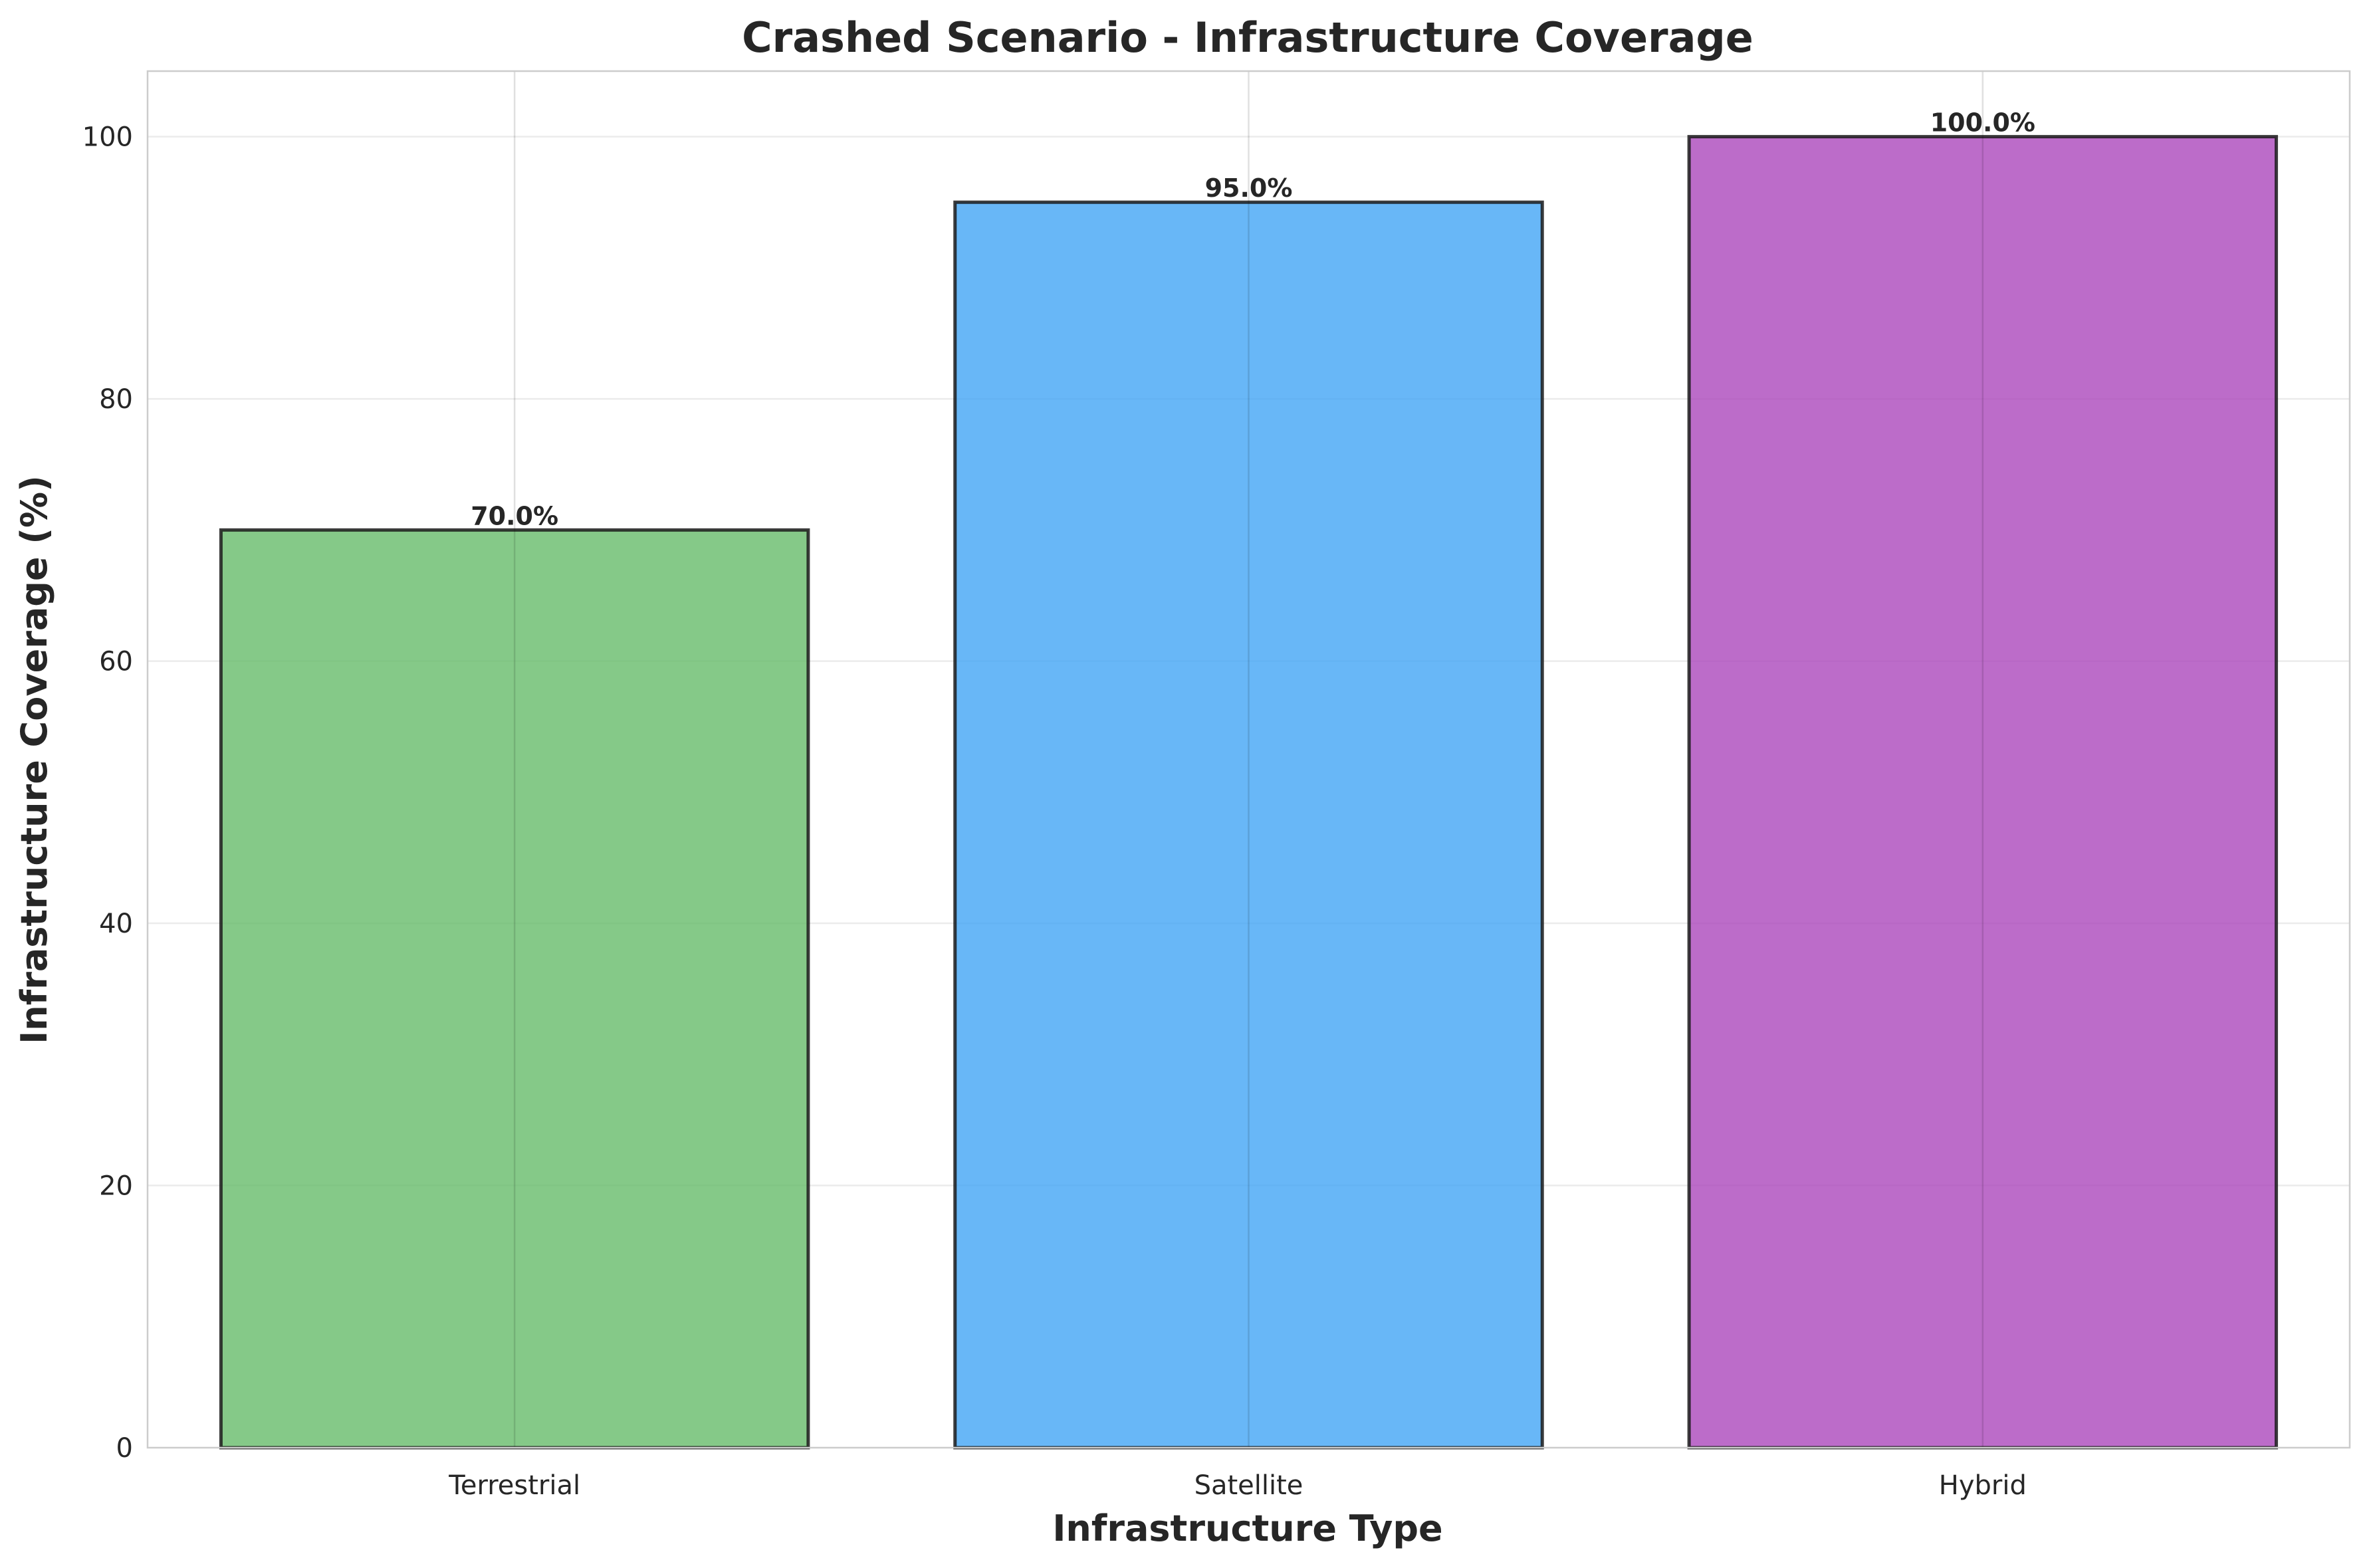  I want to click on data-label-terrestrial: 70.0%, so click(514, 515).